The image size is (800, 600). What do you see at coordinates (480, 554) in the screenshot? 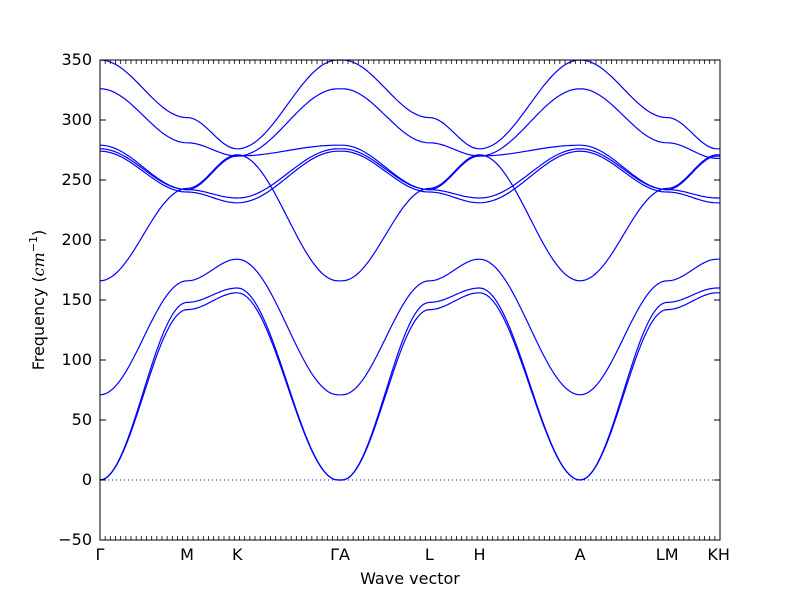
I see `x-tick-label: H` at bounding box center [480, 554].